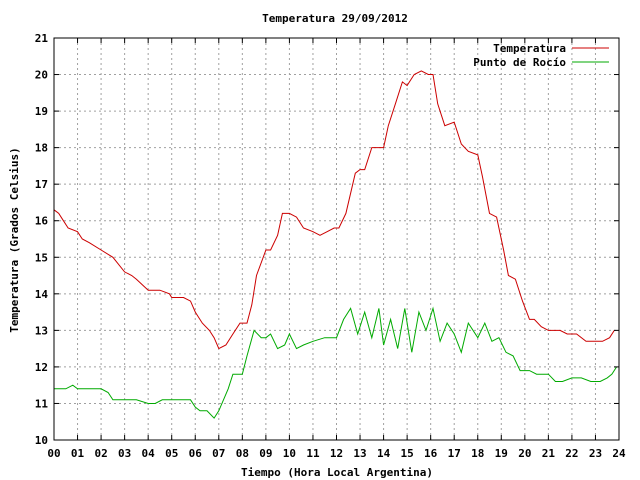 The width and height of the screenshot is (640, 480). I want to click on y-tick-label: 16, so click(42, 221).